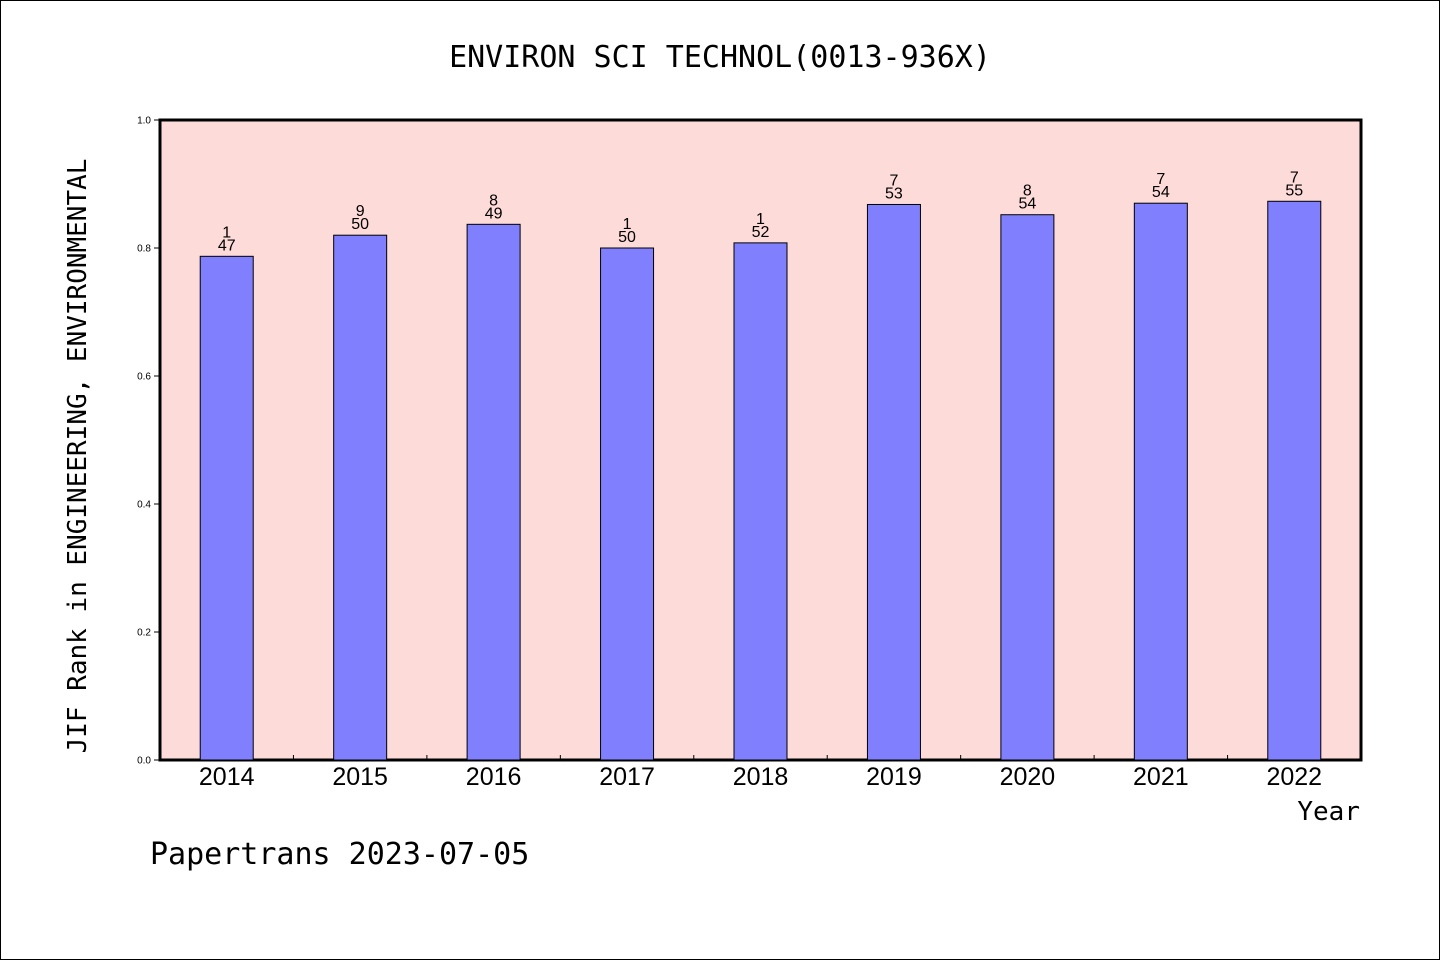 The width and height of the screenshot is (1440, 960). Describe the element at coordinates (1294, 190) in the screenshot. I see `bar-total-label: 55` at that location.